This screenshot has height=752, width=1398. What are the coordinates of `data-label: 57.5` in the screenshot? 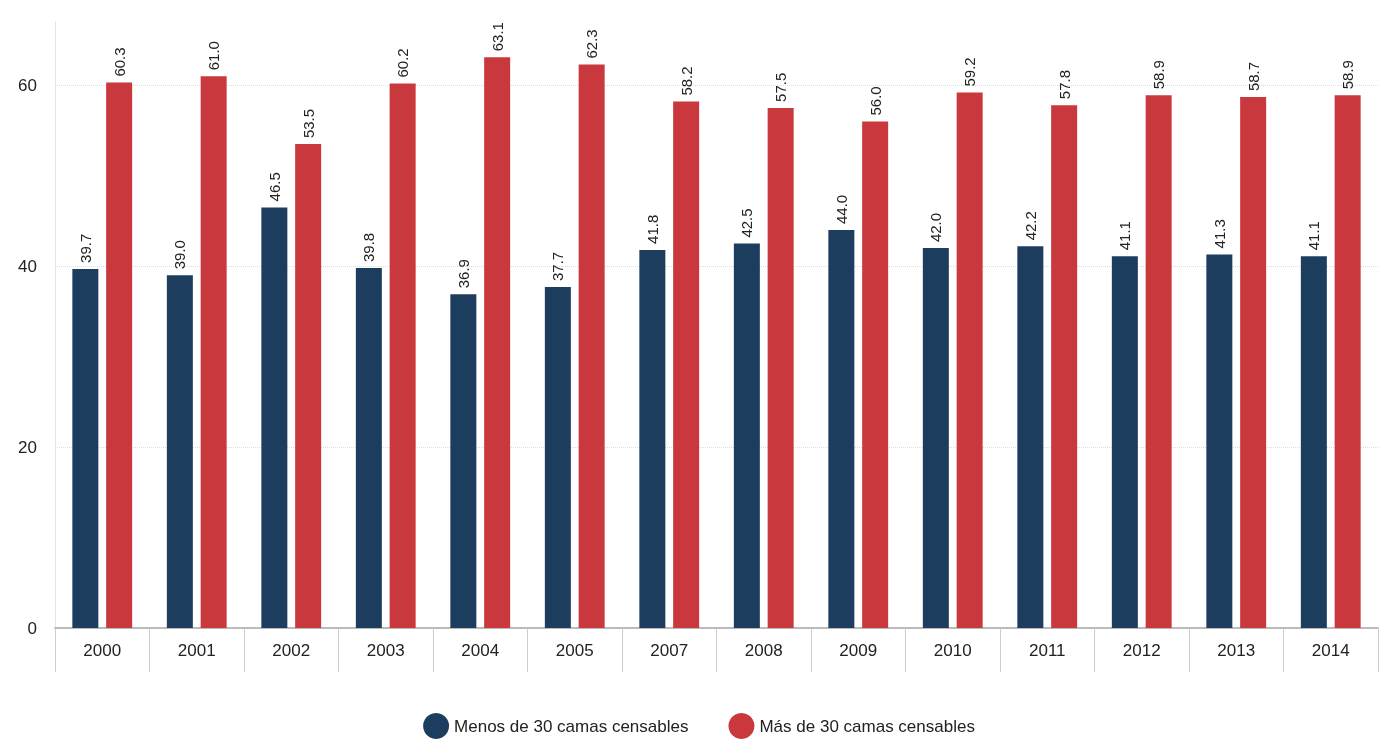 It's located at (781, 87).